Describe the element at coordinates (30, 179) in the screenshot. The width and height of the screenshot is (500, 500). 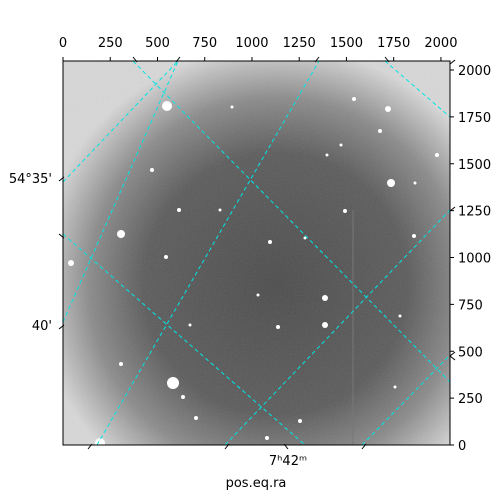
I see `left-tick-label: 54°35'` at that location.